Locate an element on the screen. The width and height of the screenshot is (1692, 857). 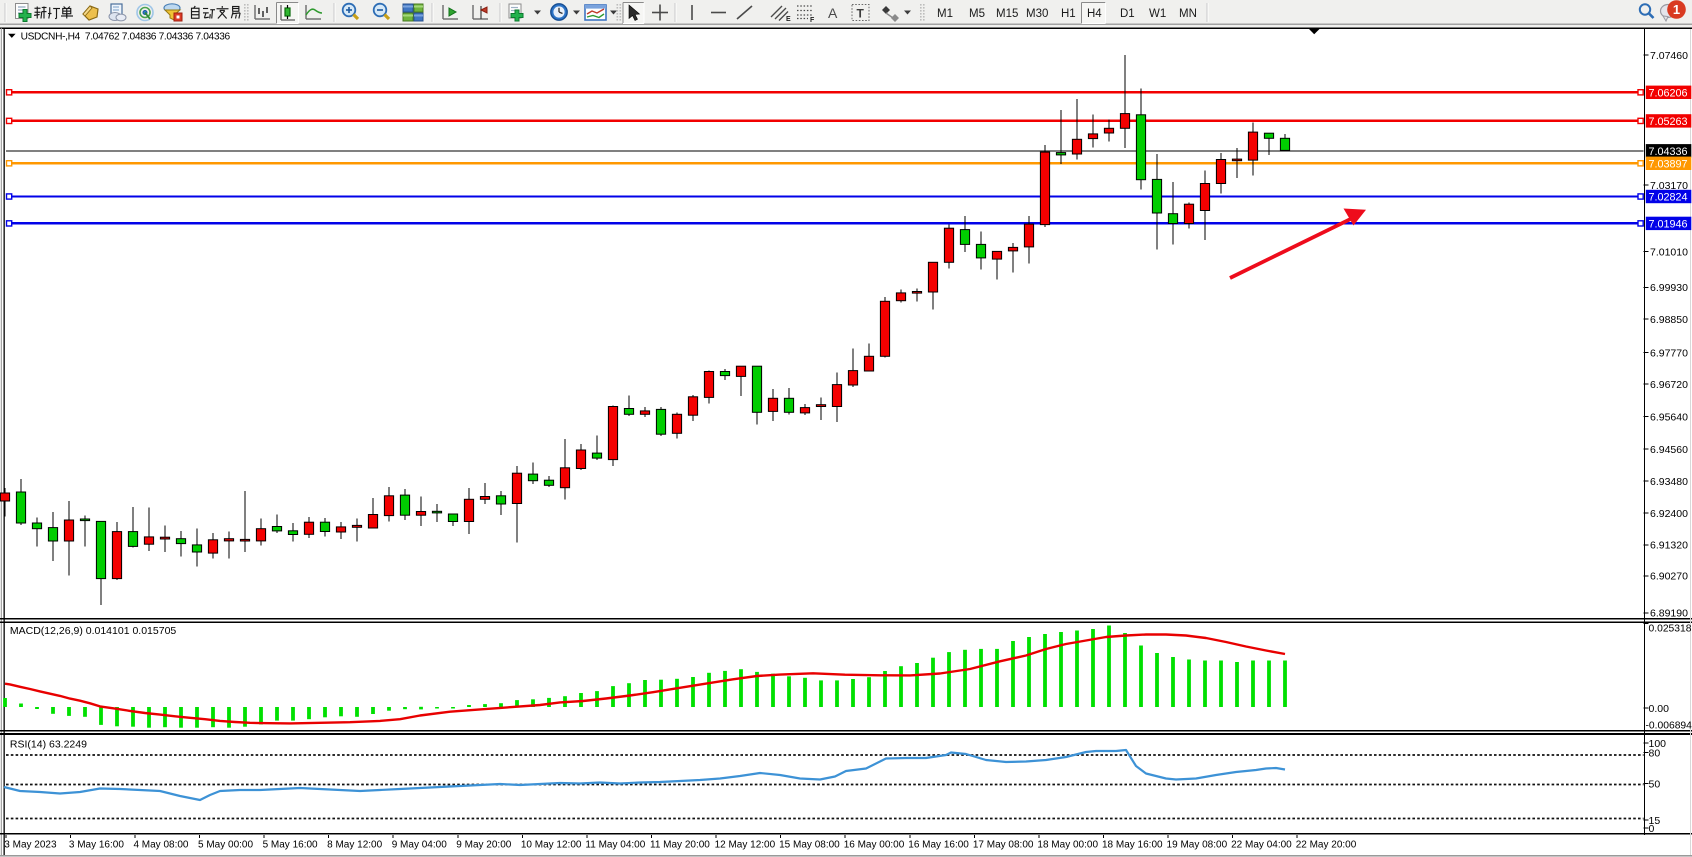
svg-text: 7.04336 is located at coordinates (1668, 152).